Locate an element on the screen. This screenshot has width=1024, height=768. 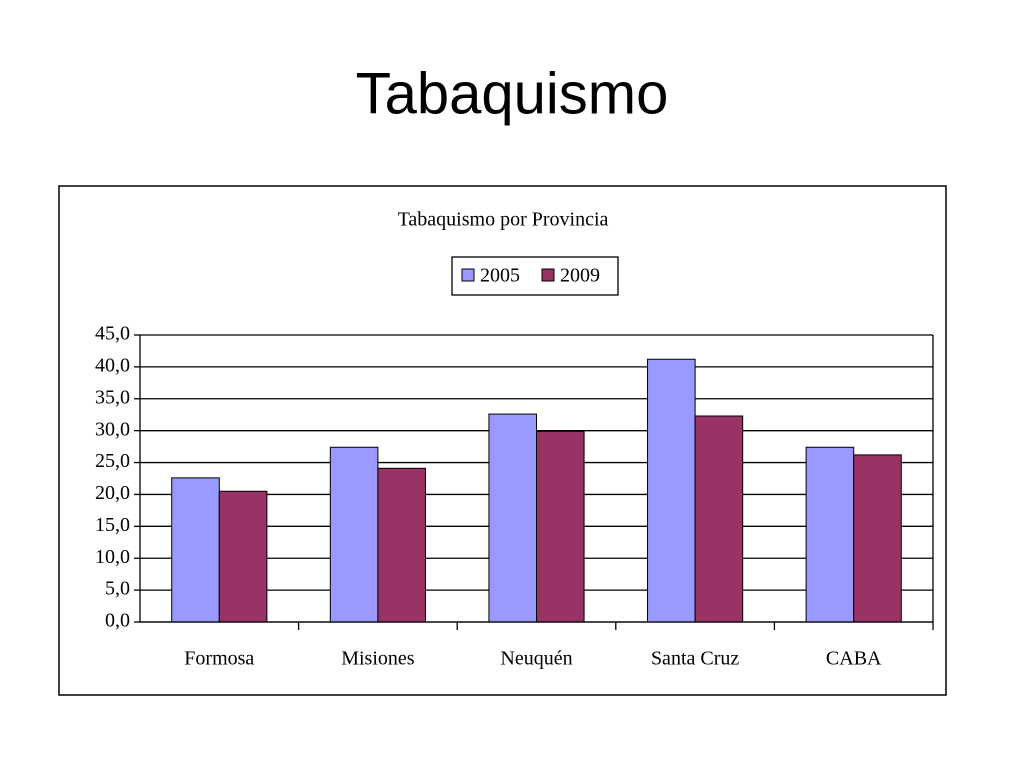
y-tick-label: 45,0 is located at coordinates (112, 334).